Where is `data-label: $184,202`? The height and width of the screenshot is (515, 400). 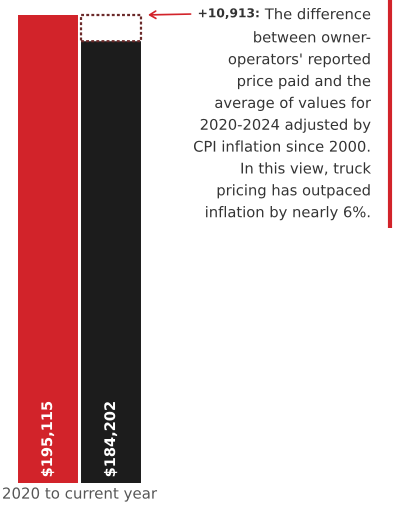 data-label: $184,202 is located at coordinates (111, 439).